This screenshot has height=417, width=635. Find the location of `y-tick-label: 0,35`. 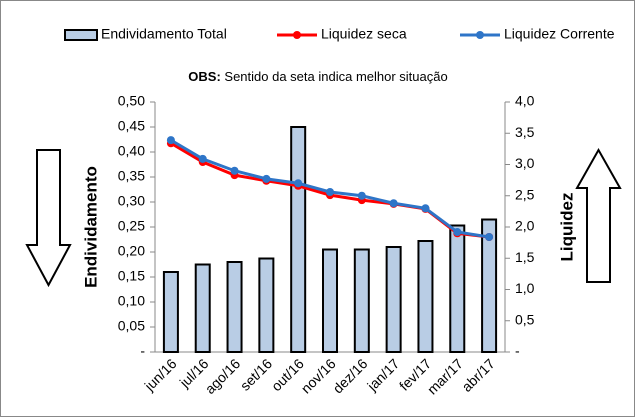

y-tick-label: 0,35 is located at coordinates (131, 176).